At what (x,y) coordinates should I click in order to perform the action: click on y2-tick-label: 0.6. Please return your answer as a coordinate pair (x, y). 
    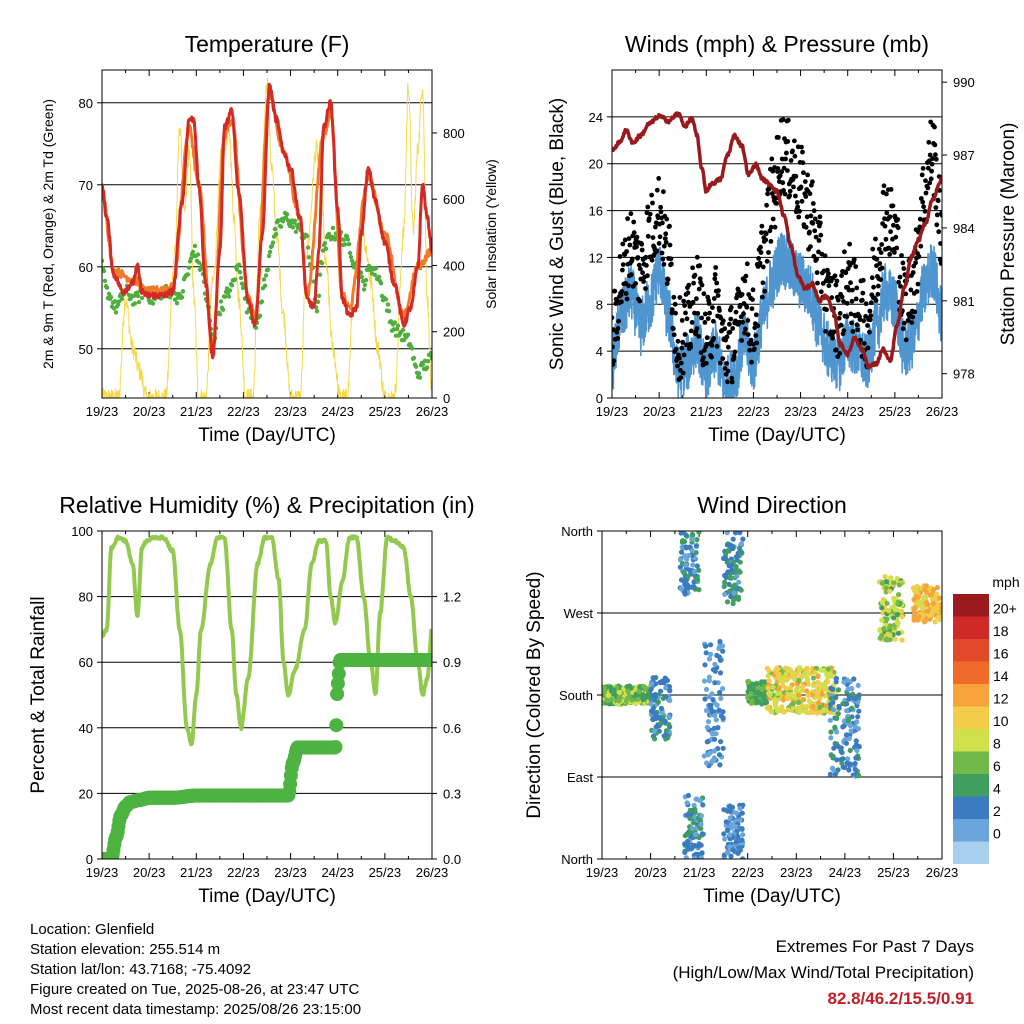
    Looking at the image, I should click on (452, 728).